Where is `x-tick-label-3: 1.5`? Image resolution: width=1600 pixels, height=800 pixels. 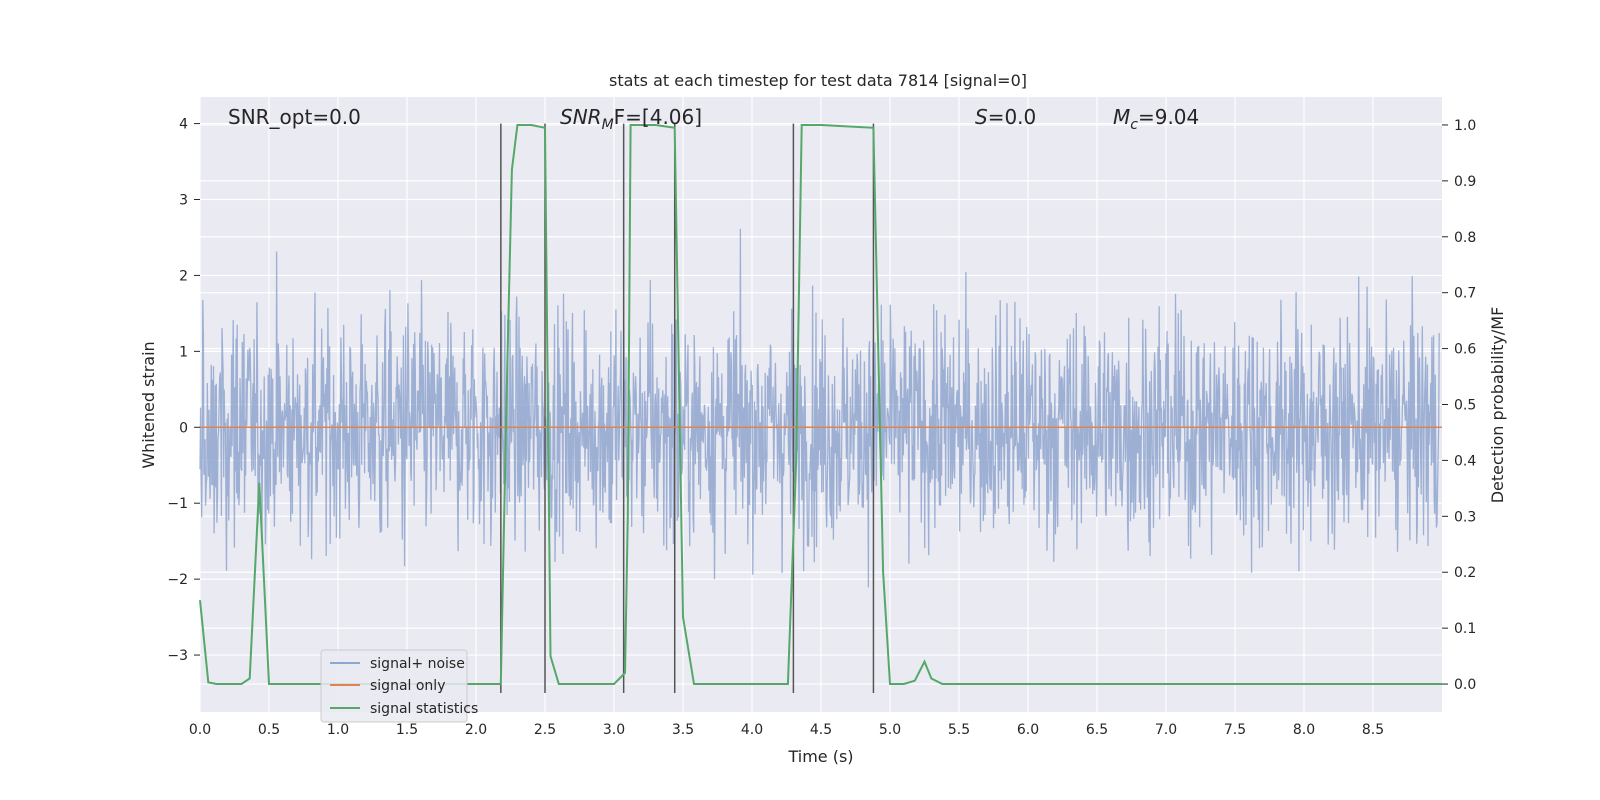 x-tick-label-3: 1.5 is located at coordinates (407, 730).